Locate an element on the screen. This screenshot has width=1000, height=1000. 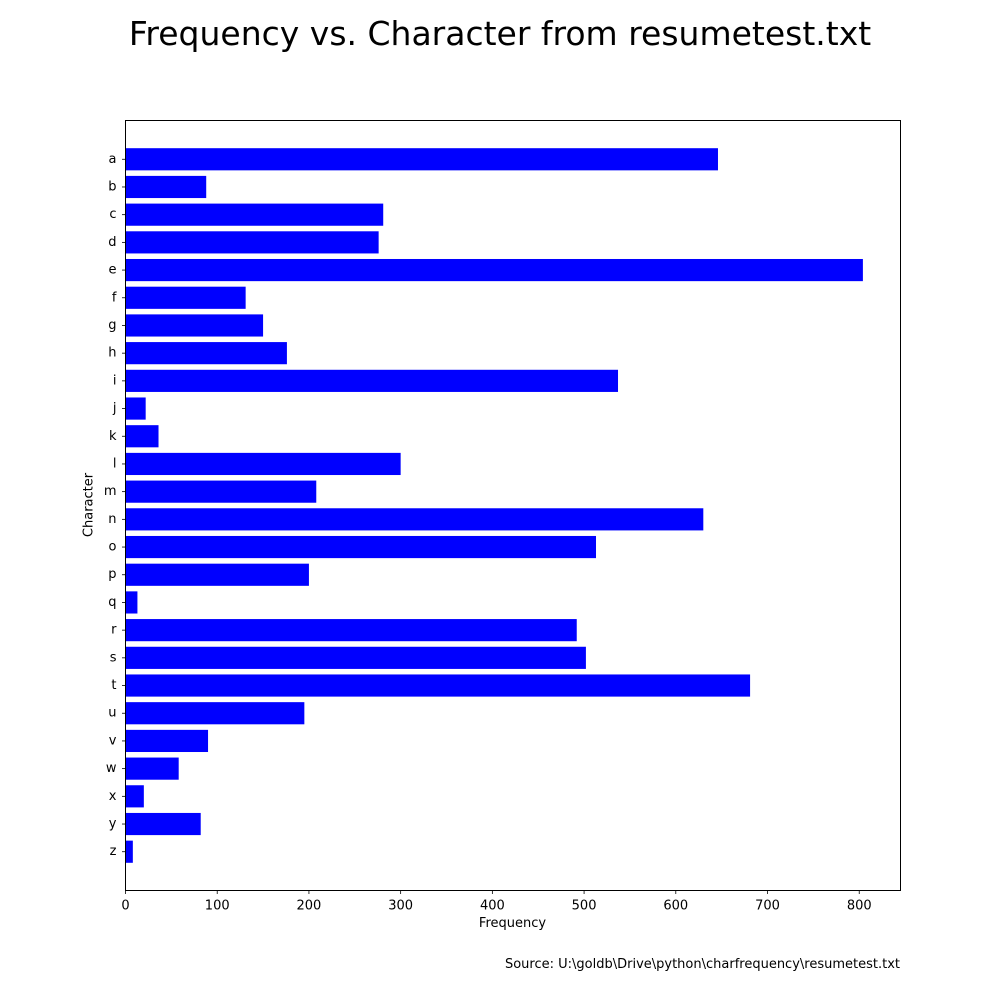
bar-o is located at coordinates (361, 547).